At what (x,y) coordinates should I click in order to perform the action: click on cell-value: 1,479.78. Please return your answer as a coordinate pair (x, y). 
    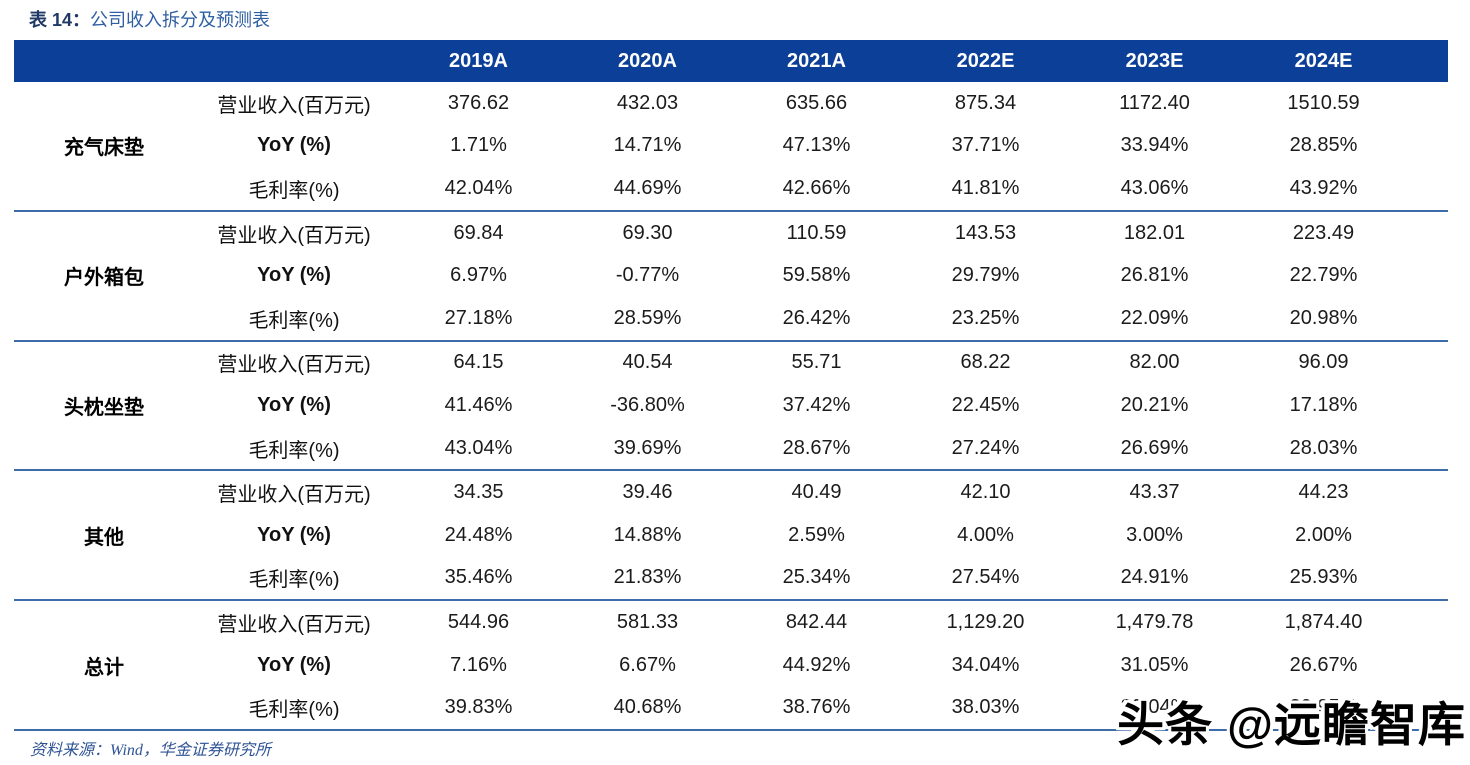
    Looking at the image, I should click on (1154, 621).